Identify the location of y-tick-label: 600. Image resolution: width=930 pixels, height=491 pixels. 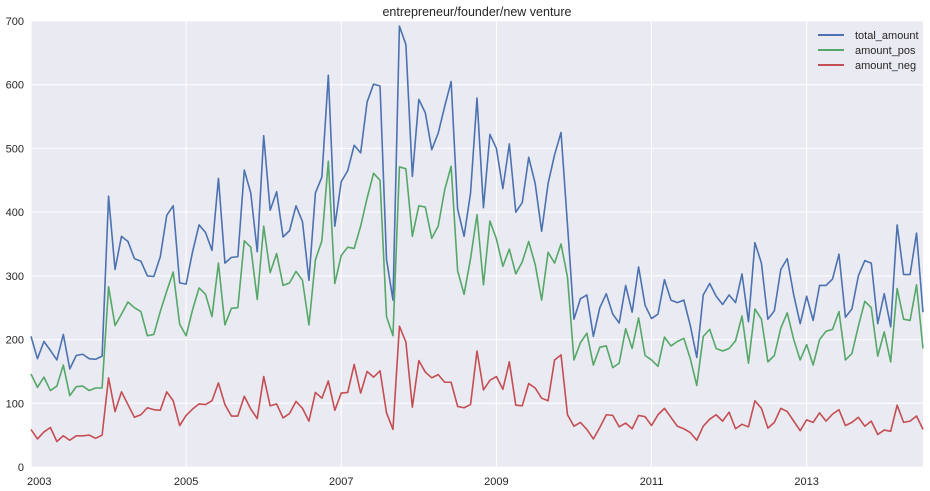
(15, 86).